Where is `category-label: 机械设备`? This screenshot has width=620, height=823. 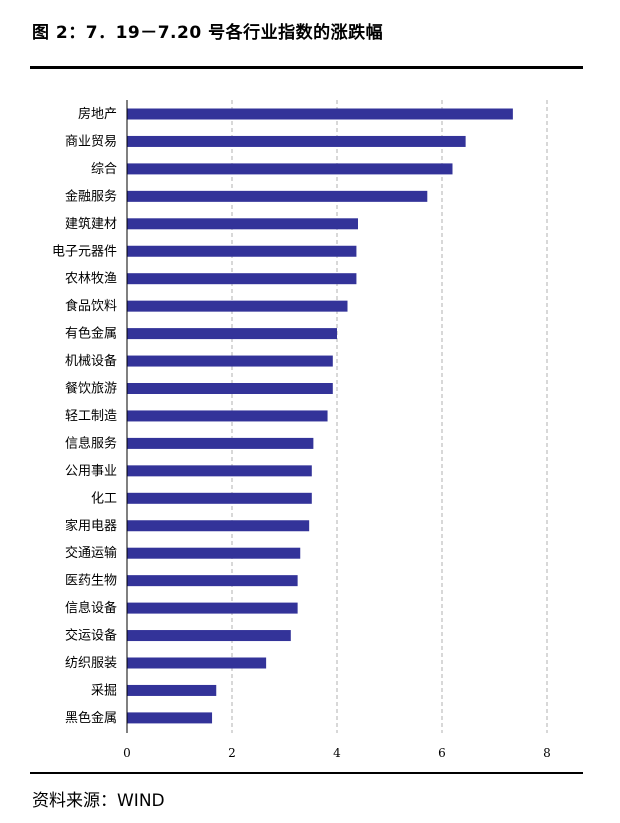
category-label: 机械设备 is located at coordinates (91, 361).